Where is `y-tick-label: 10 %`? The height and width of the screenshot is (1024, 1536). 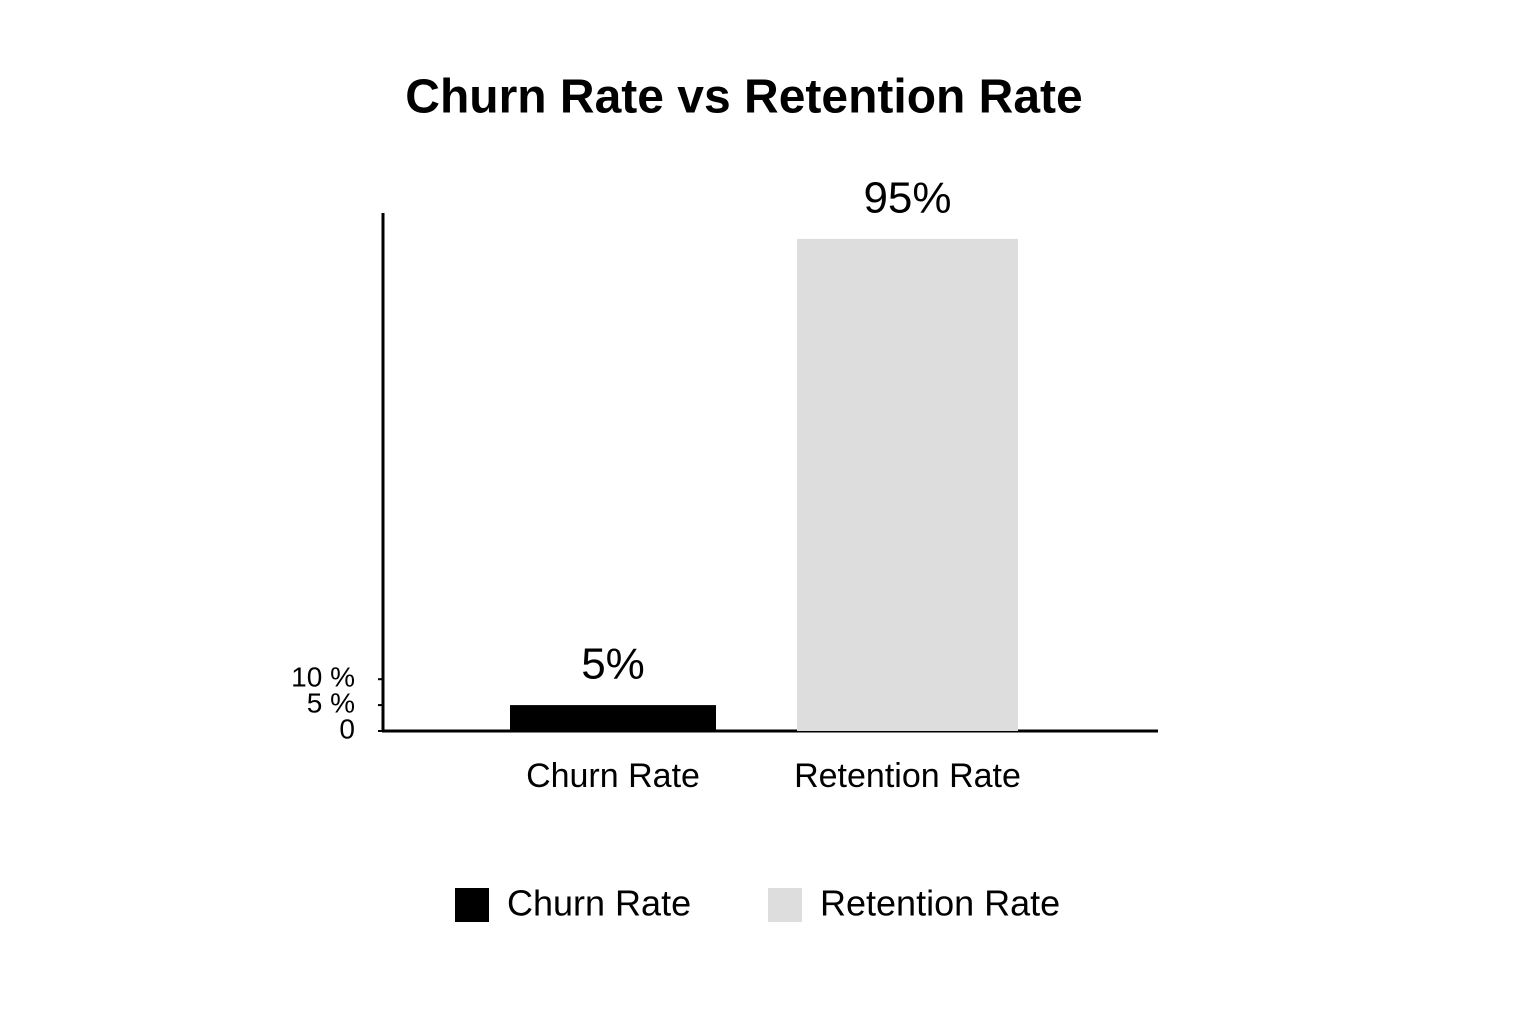 y-tick-label: 10 % is located at coordinates (323, 677).